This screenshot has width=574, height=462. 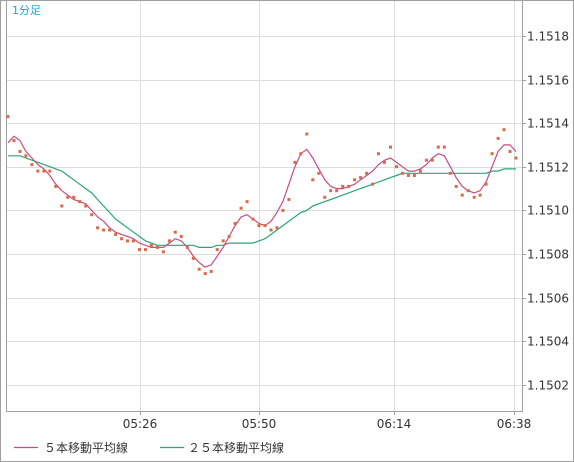 I want to click on y-tick-label: 1.1506, so click(x=548, y=299).